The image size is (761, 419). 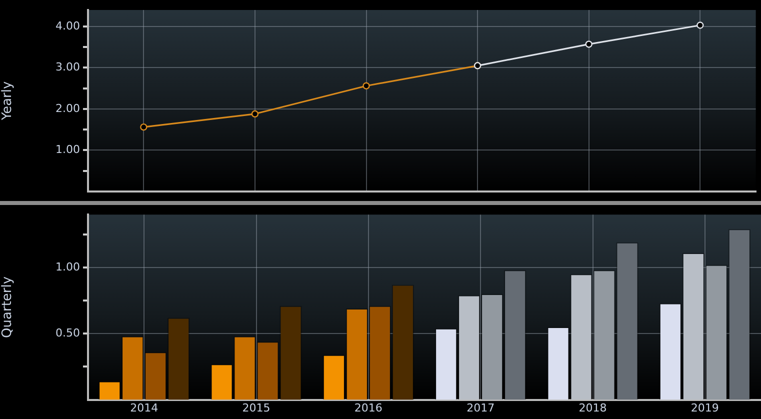 I want to click on y-tick-label: 4.00, so click(x=68, y=25).